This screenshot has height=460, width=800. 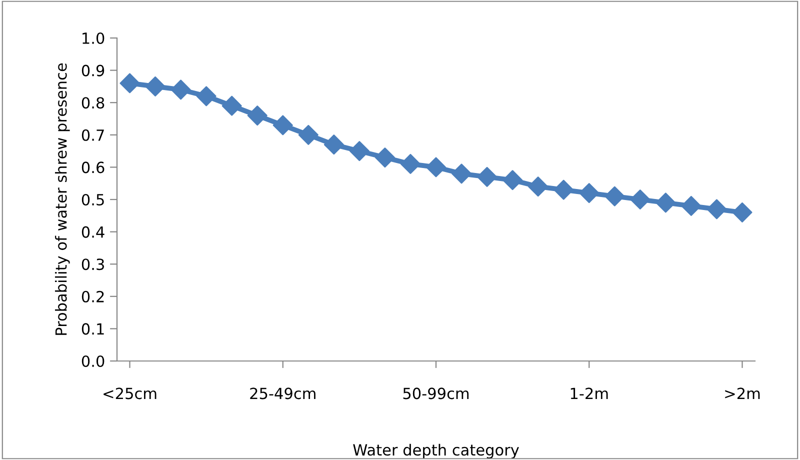 What do you see at coordinates (93, 103) in the screenshot?
I see `y-tick-label: 0.8` at bounding box center [93, 103].